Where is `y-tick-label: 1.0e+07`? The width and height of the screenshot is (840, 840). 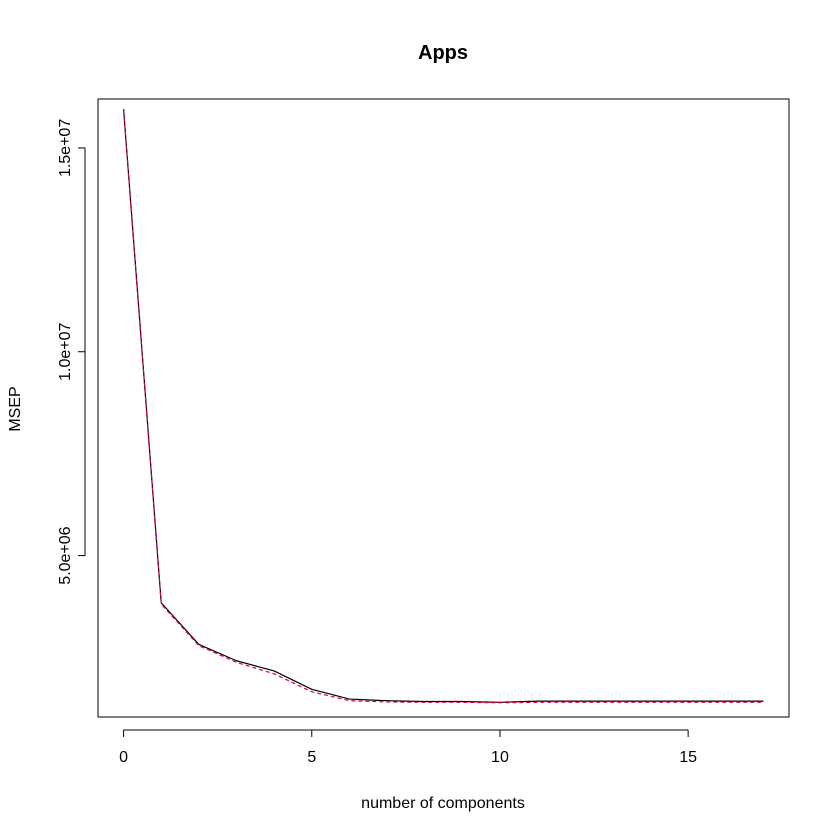
y-tick-label: 1.0e+07 is located at coordinates (65, 352).